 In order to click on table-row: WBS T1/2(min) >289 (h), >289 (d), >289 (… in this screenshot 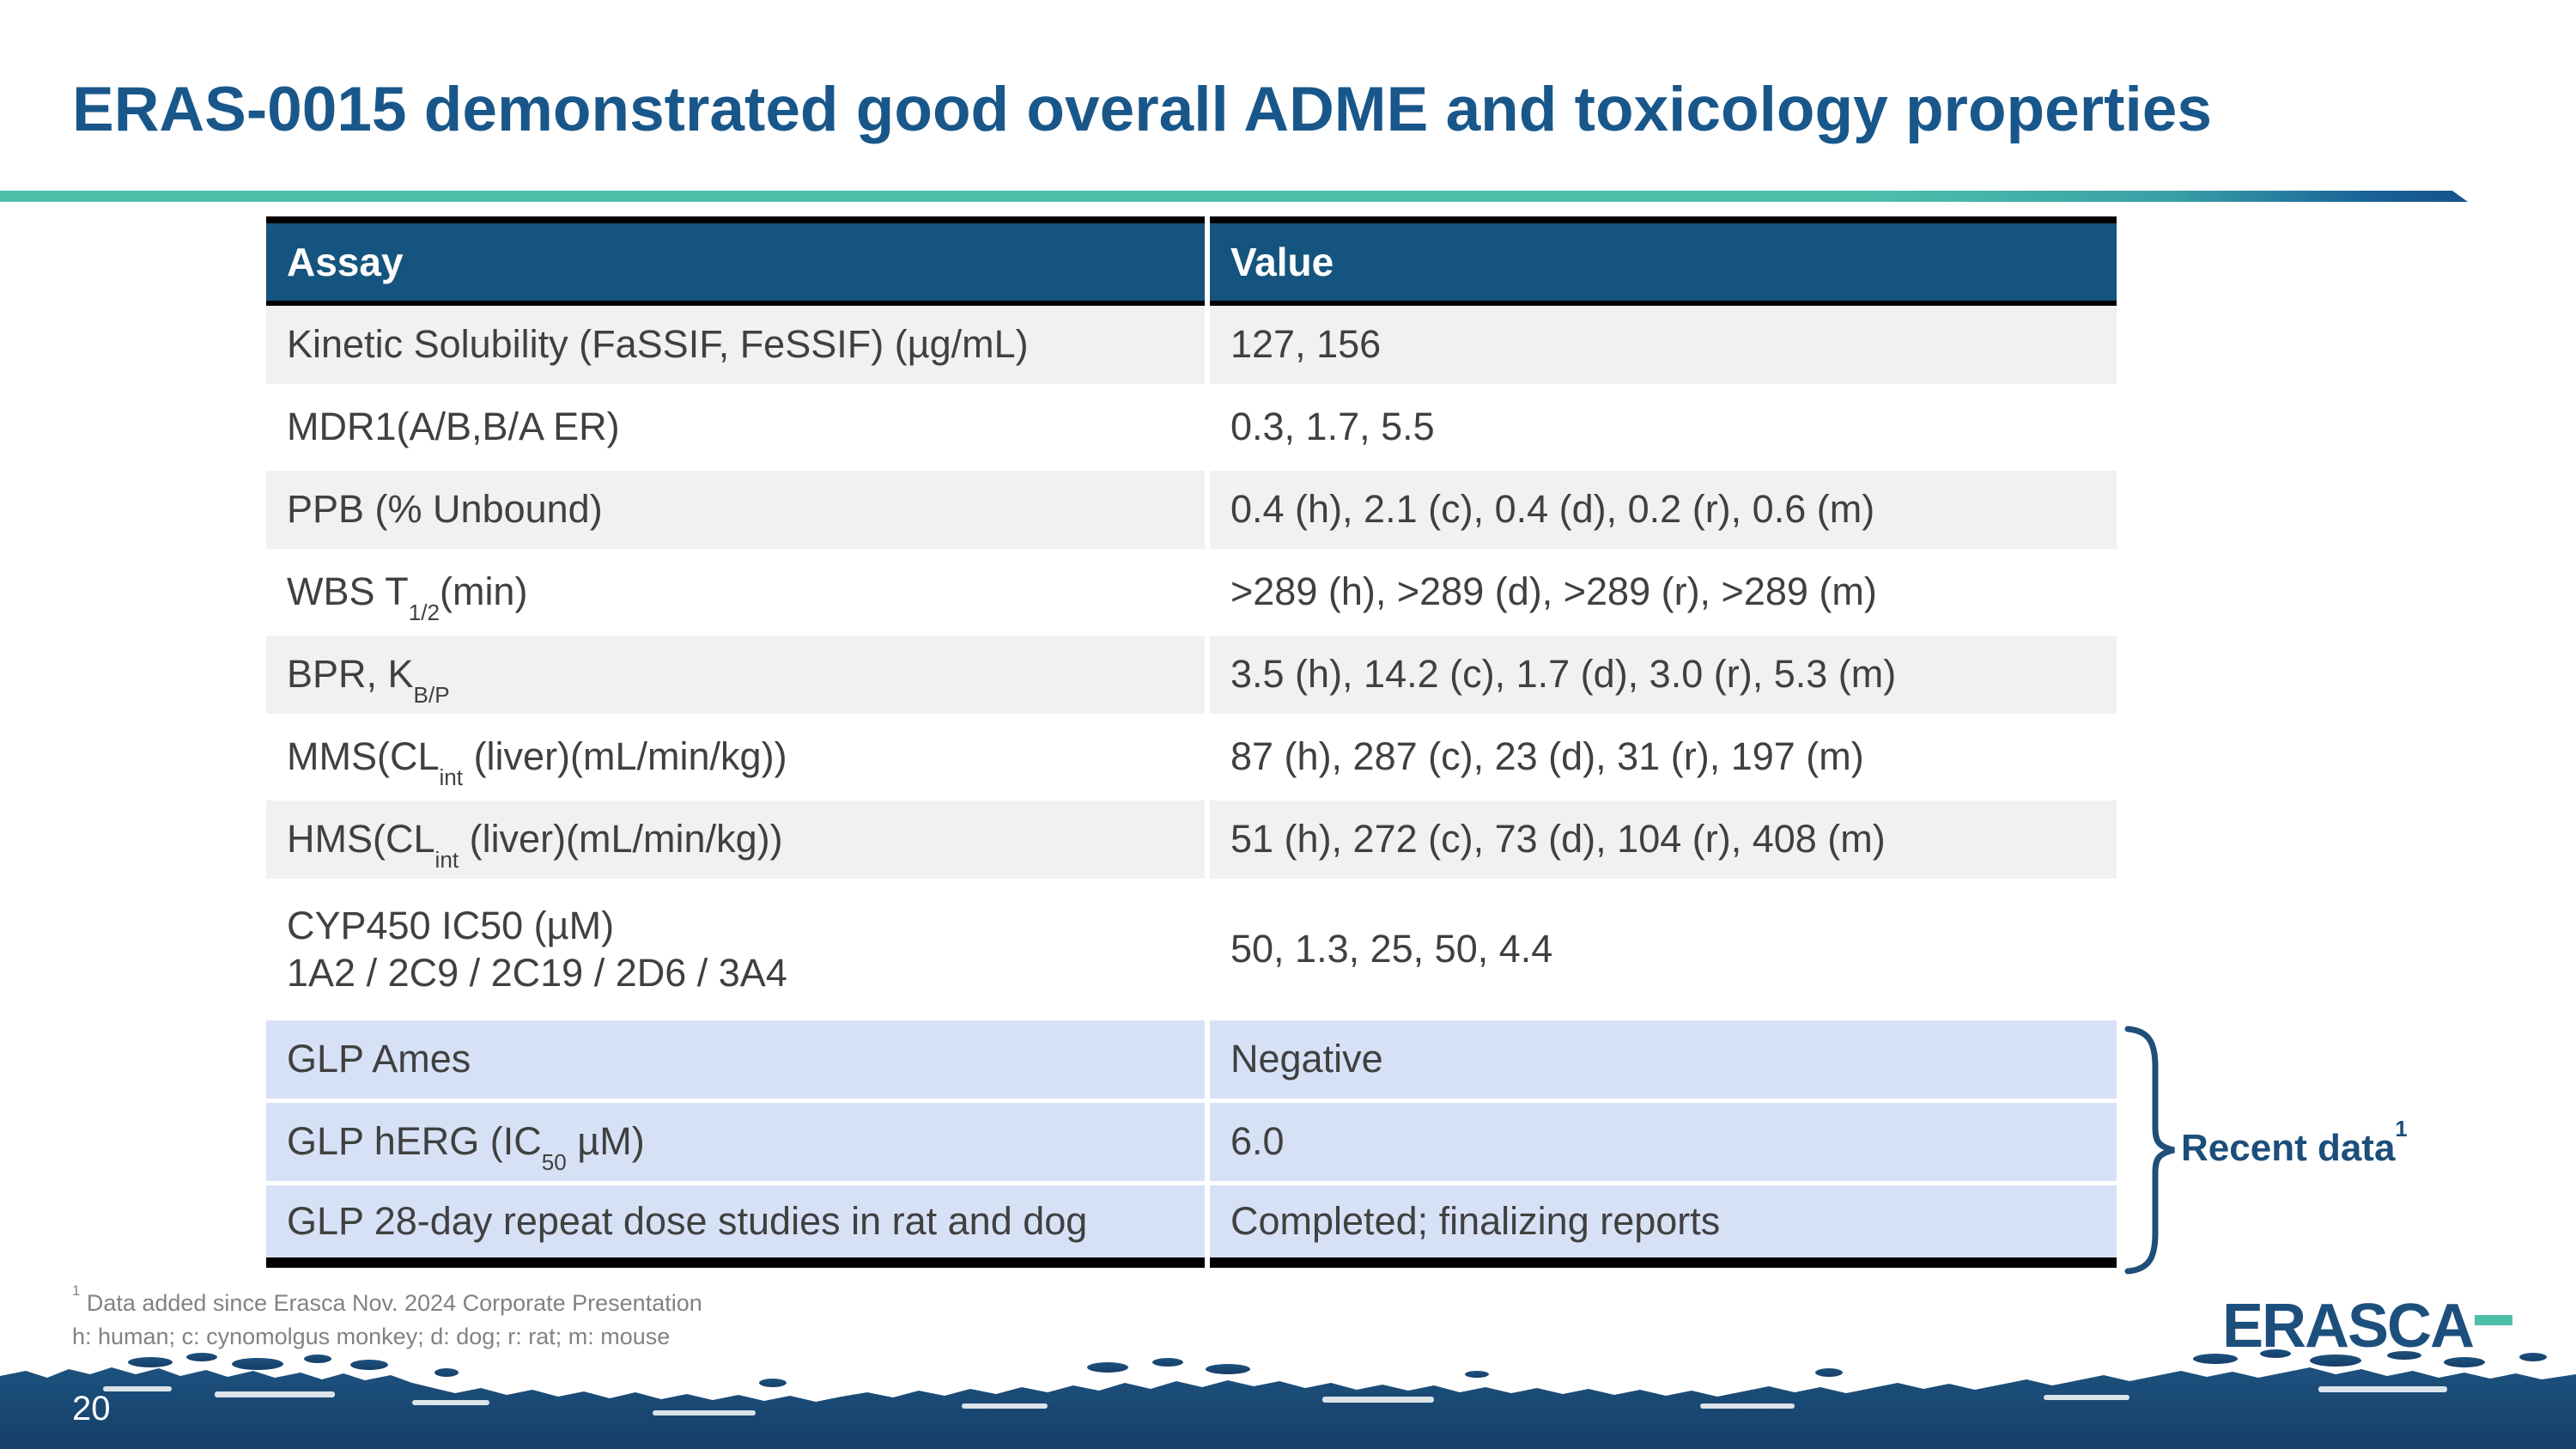, I will do `click(1191, 594)`.